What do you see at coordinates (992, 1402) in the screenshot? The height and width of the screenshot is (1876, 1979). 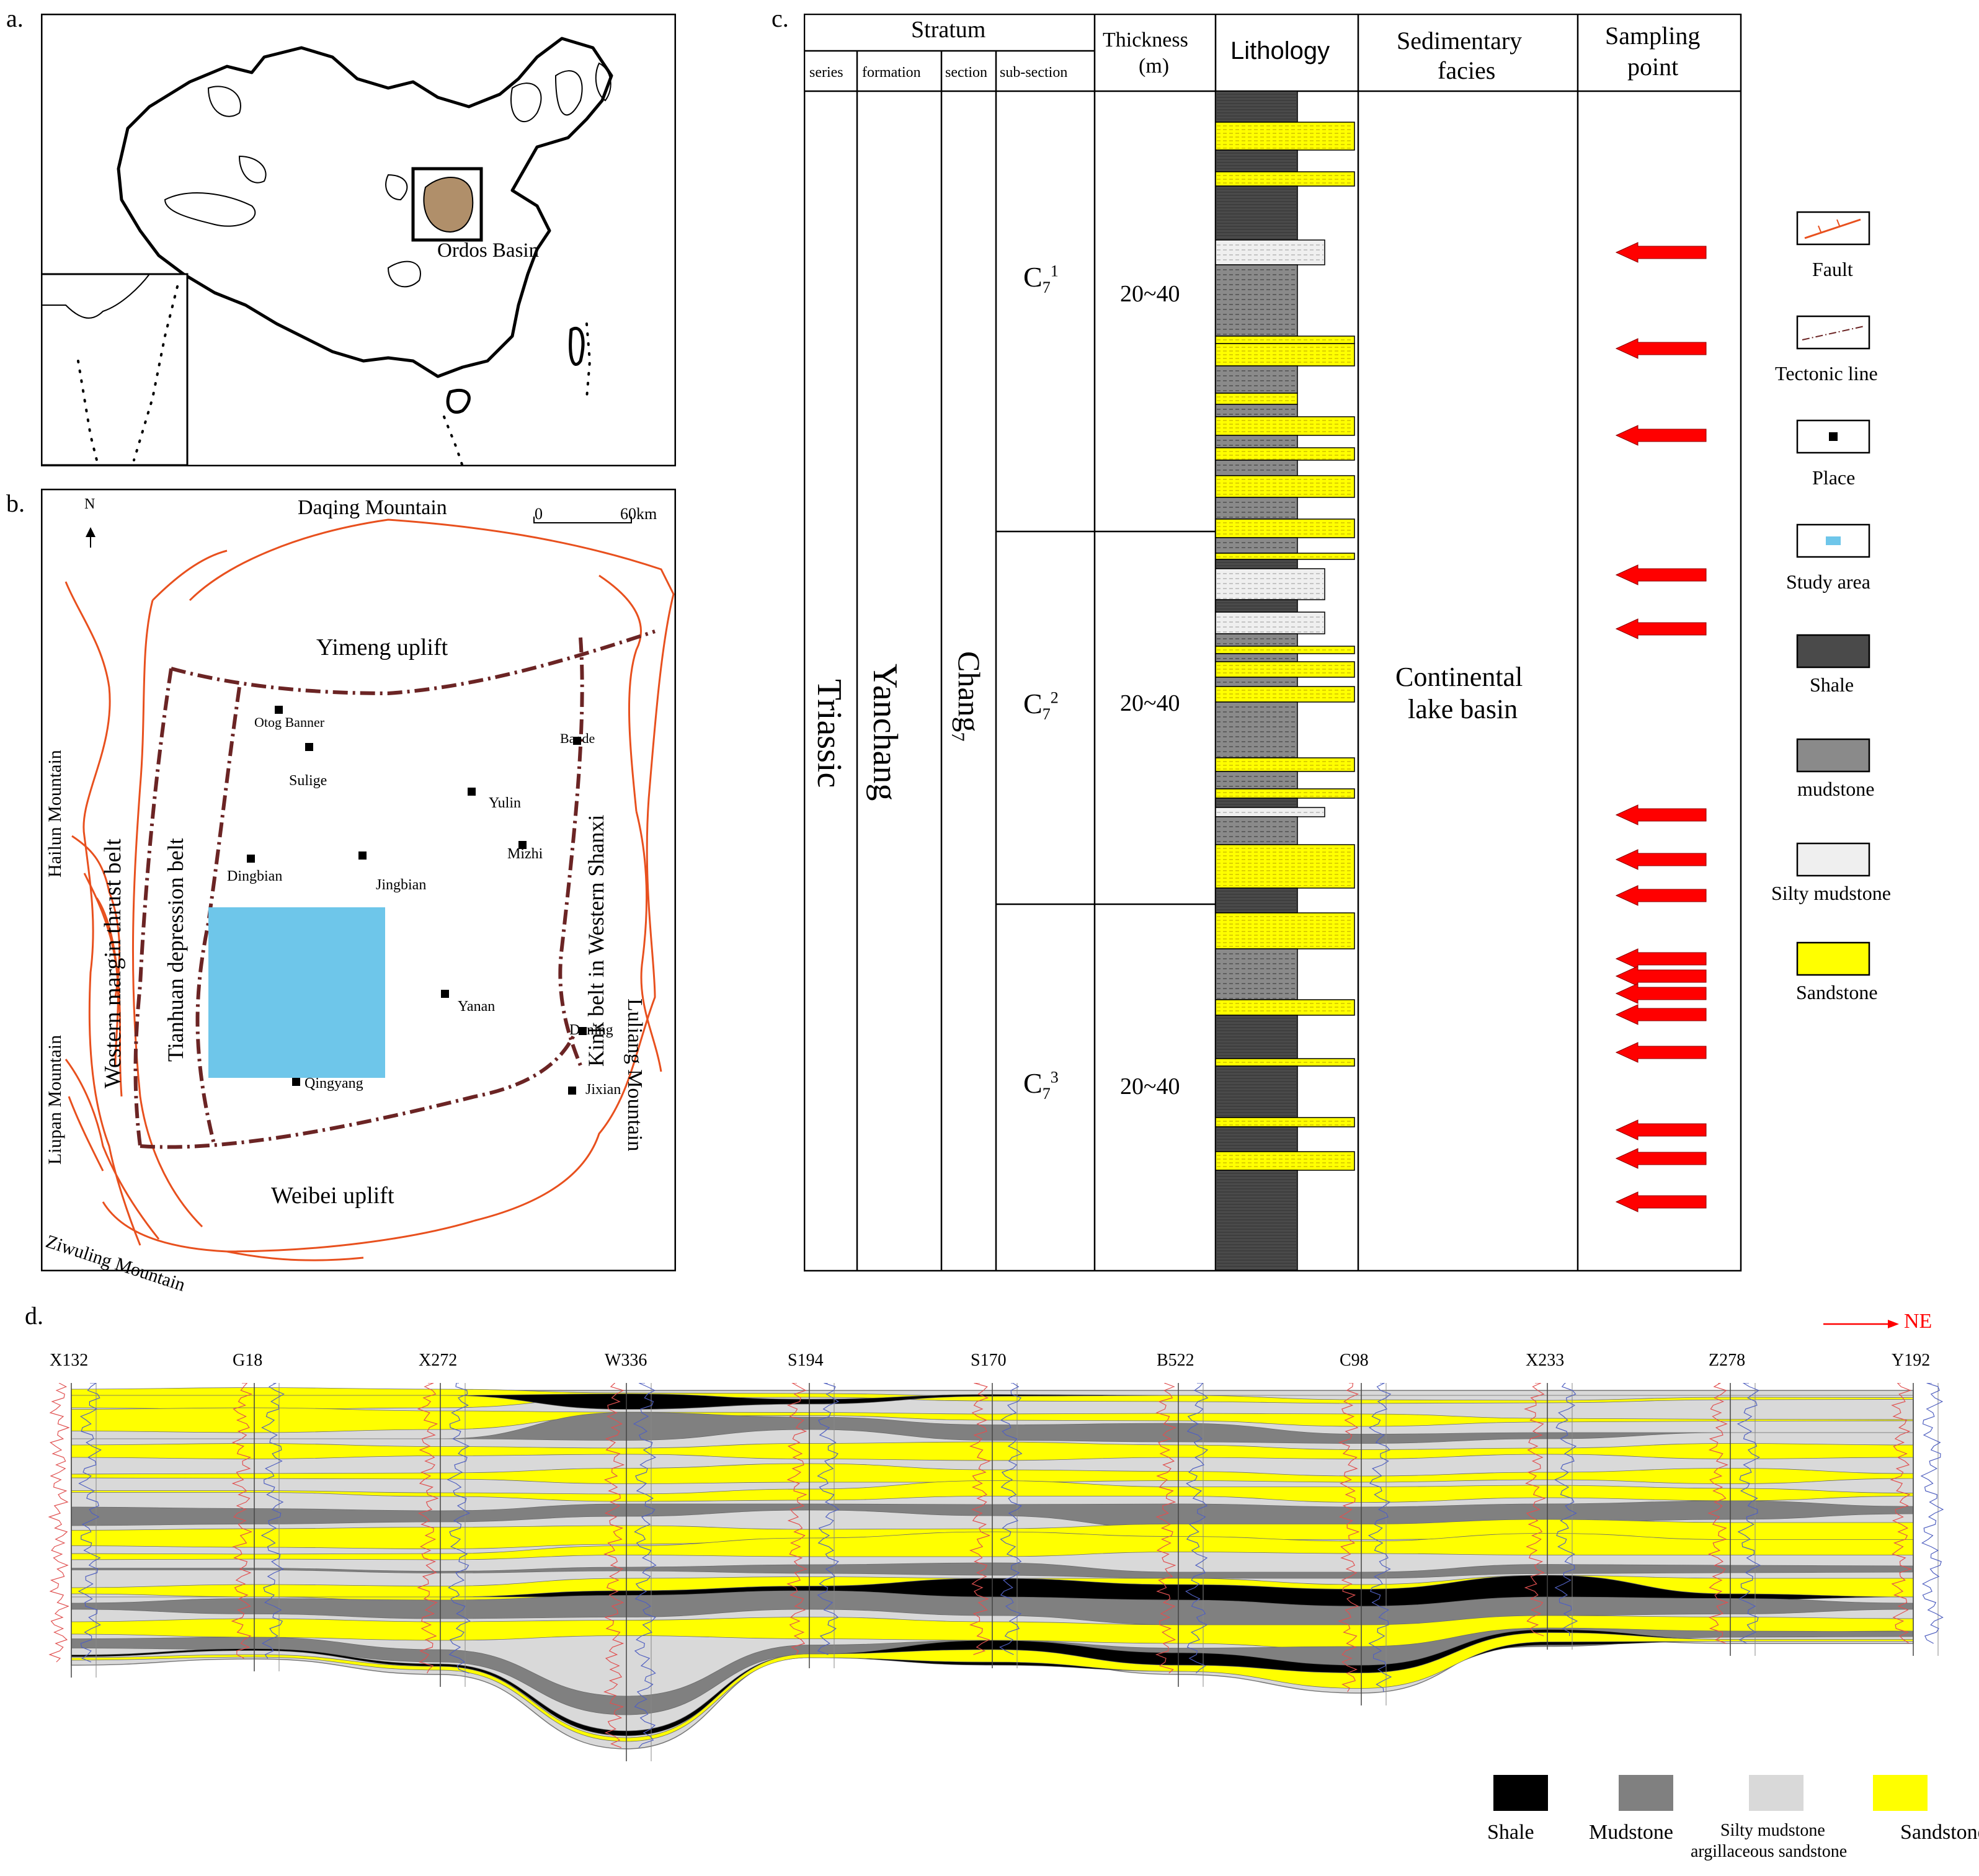 I see `section-lens-shale` at bounding box center [992, 1402].